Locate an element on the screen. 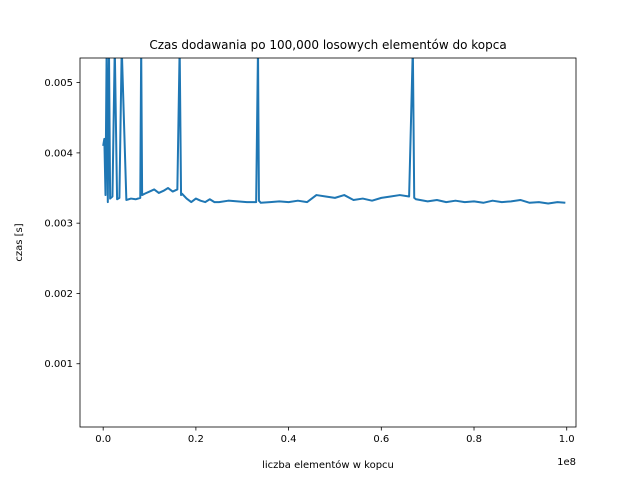 The height and width of the screenshot is (480, 640). y-tick-label: 0.001 is located at coordinates (58, 364).